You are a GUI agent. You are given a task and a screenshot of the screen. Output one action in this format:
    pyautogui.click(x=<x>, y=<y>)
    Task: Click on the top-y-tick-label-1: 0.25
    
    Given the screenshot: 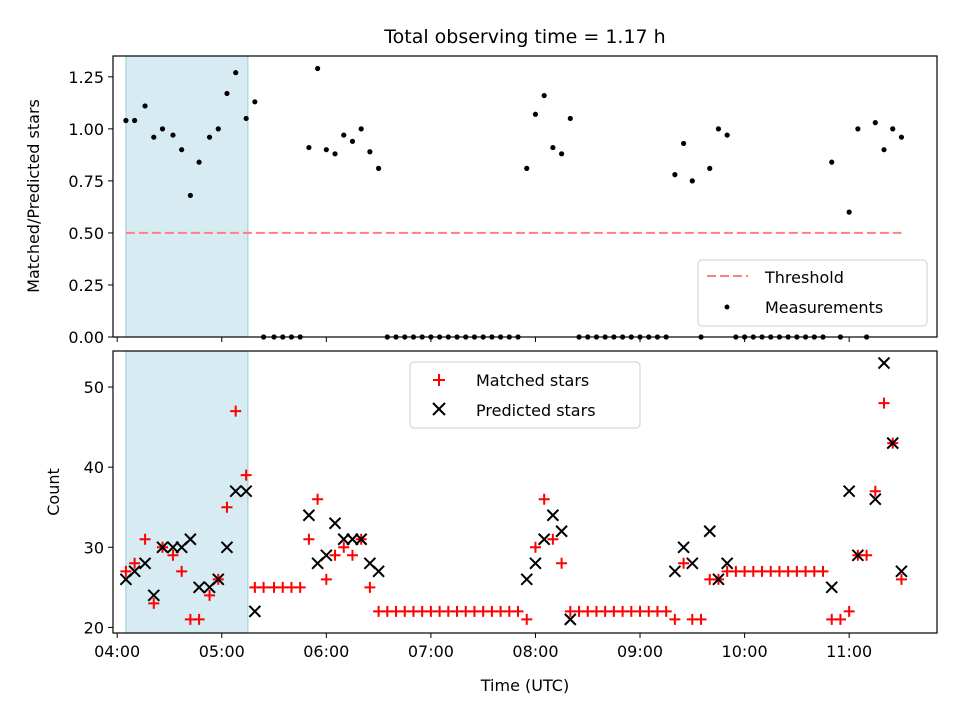 What is the action you would take?
    pyautogui.click(x=86, y=285)
    